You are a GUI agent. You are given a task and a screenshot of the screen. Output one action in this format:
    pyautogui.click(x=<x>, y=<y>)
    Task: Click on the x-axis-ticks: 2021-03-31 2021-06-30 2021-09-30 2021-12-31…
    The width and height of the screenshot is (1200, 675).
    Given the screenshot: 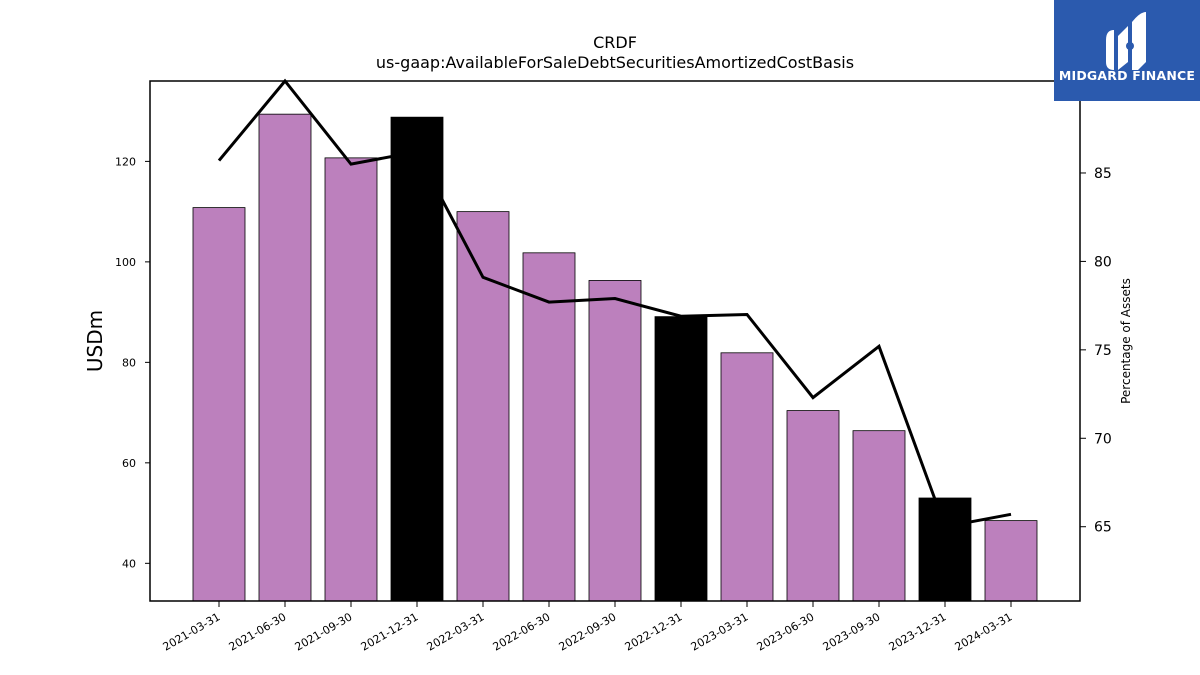 What is the action you would take?
    pyautogui.click(x=588, y=627)
    